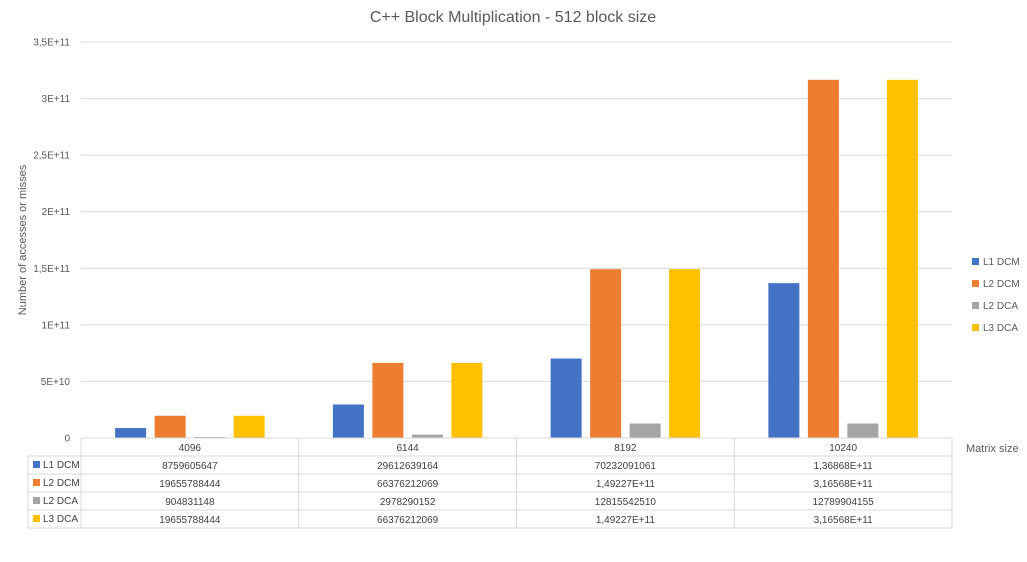  What do you see at coordinates (1000, 306) in the screenshot?
I see `legend-label: L2 DCA` at bounding box center [1000, 306].